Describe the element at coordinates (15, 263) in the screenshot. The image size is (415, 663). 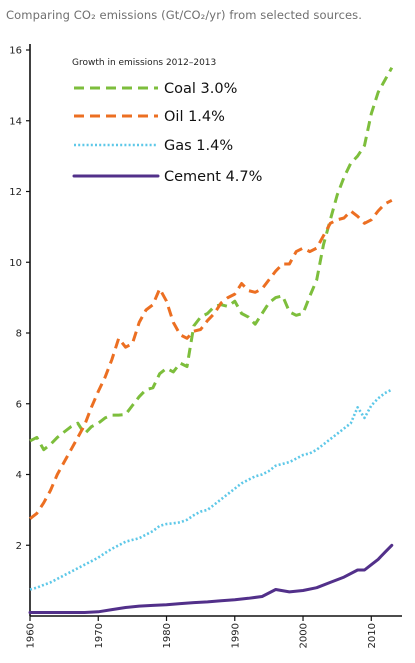
I see `y-tick-label: 10` at that location.